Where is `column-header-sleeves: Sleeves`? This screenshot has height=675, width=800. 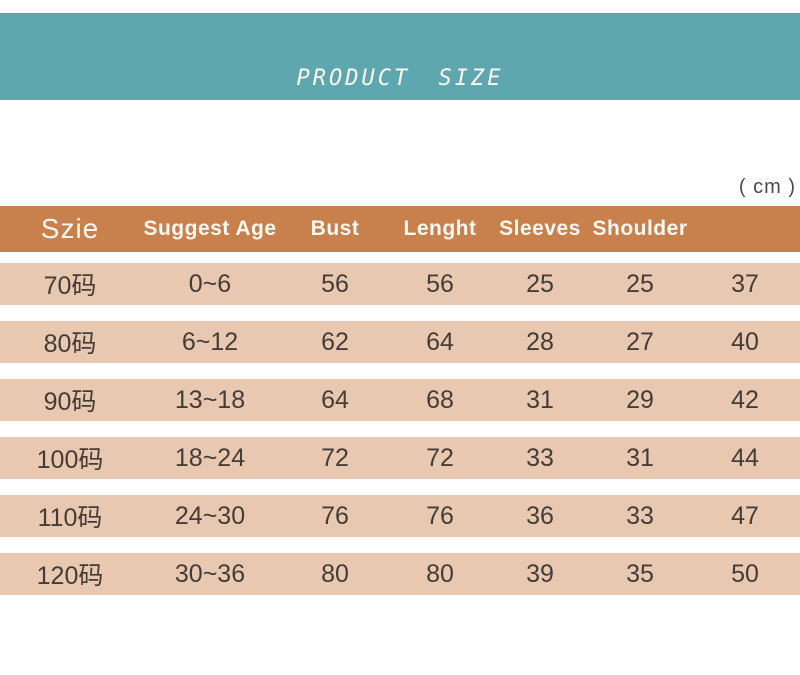
column-header-sleeves: Sleeves is located at coordinates (540, 228).